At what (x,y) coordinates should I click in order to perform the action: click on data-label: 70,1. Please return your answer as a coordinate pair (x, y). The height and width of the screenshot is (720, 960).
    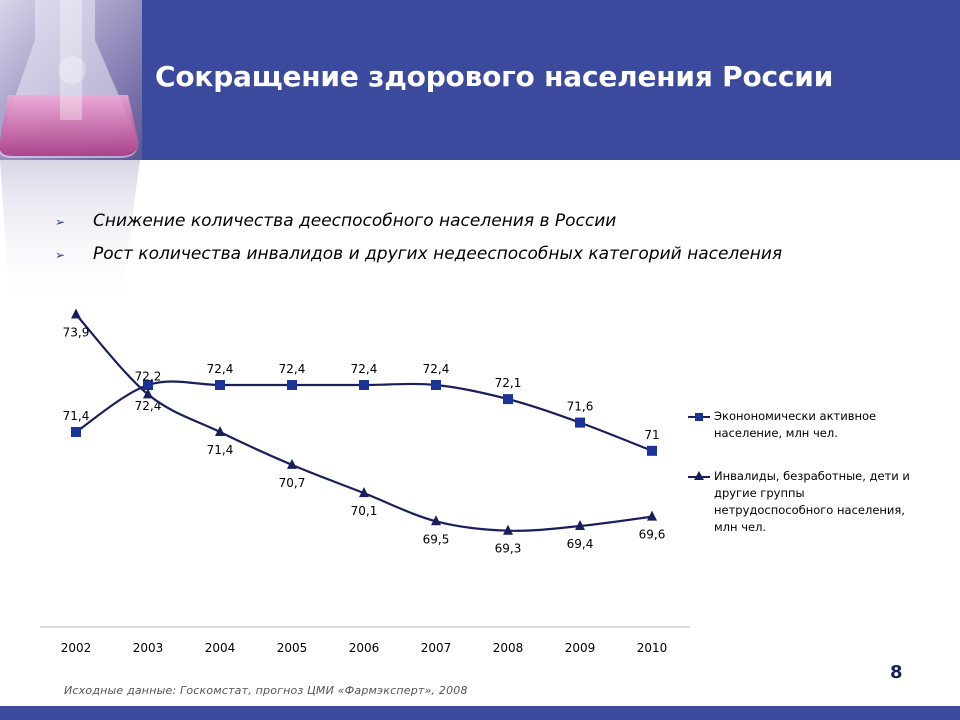
    Looking at the image, I should click on (364, 511).